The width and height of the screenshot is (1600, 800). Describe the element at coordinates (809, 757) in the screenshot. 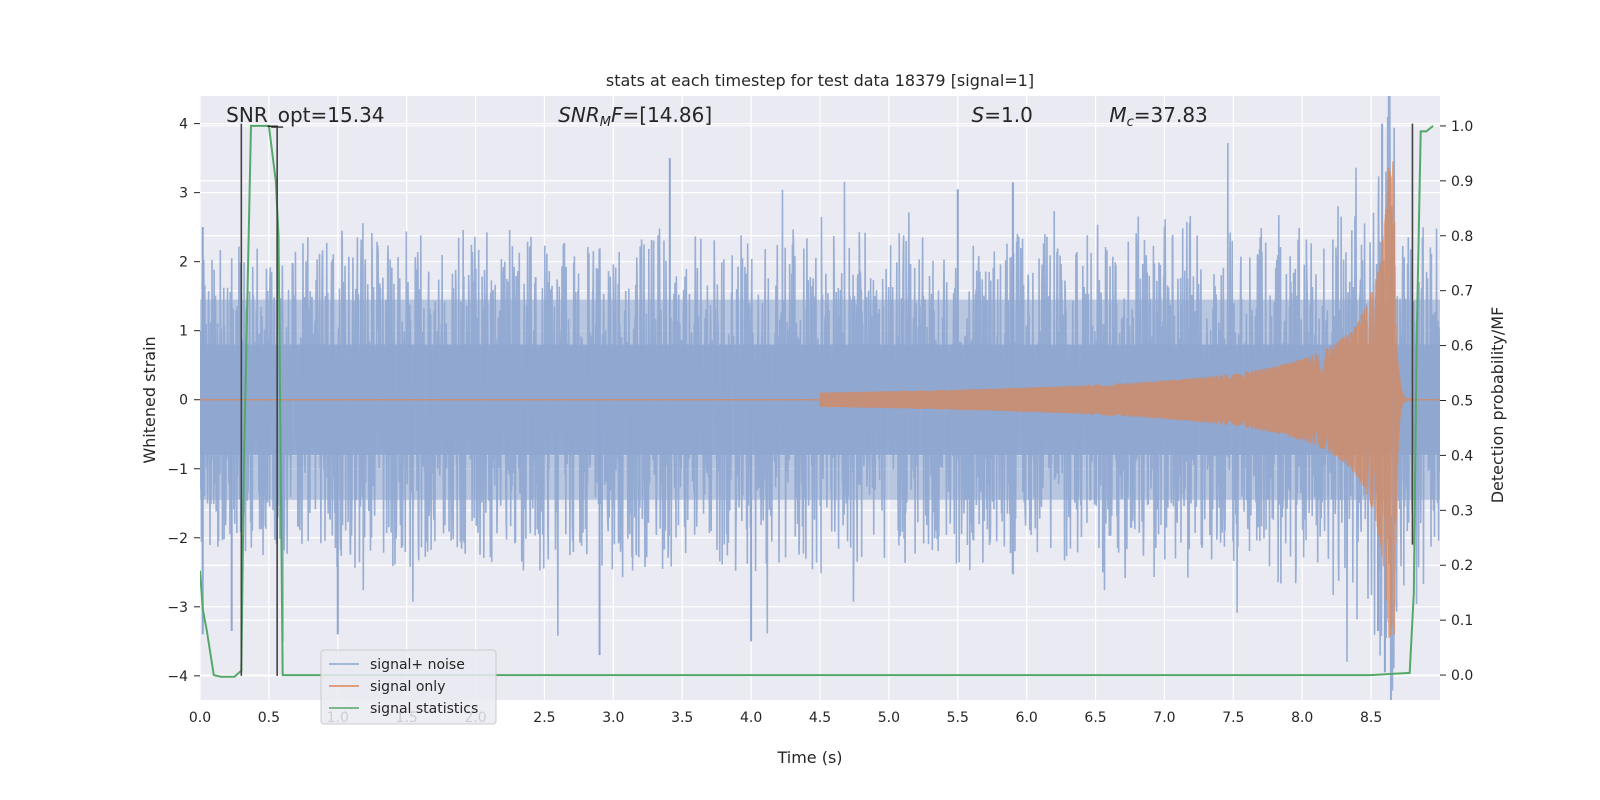

I see `x-axis-label: Time (s)` at that location.